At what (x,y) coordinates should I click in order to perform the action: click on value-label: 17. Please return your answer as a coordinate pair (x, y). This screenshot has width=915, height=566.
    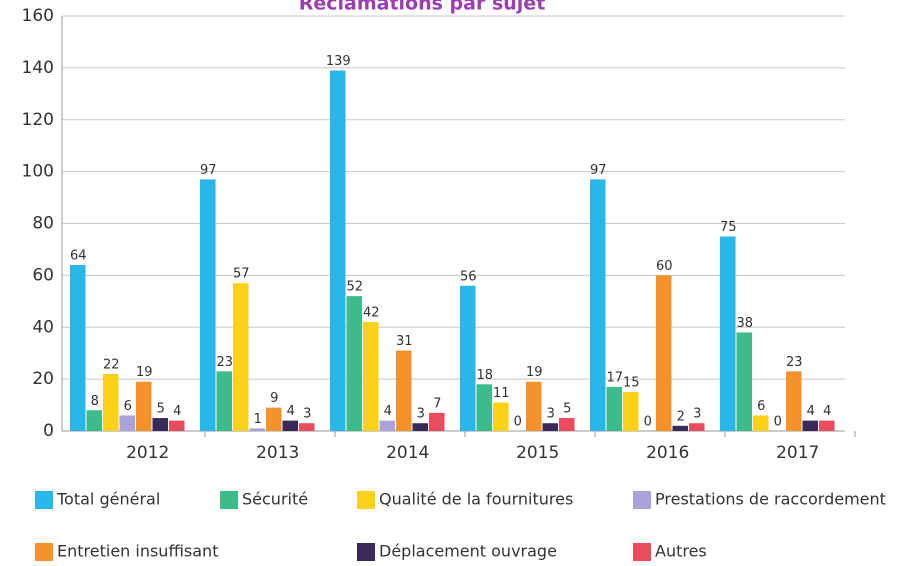
    Looking at the image, I should click on (614, 377).